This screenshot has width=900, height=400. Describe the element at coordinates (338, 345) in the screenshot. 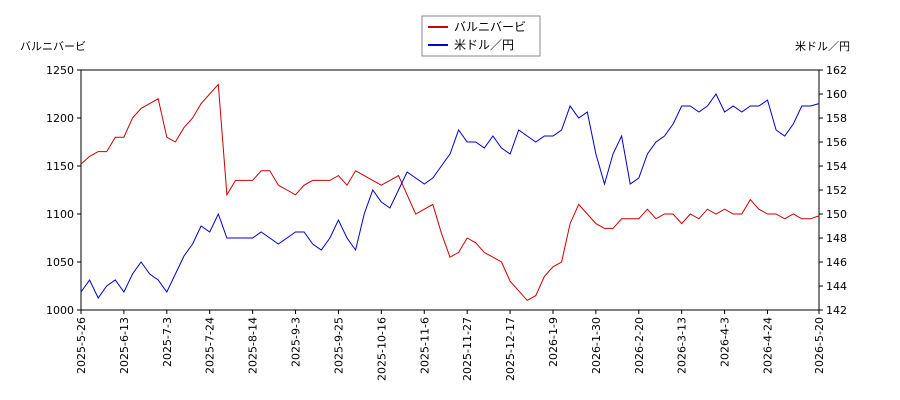

I see `x-tick-label: 2025-9-25` at that location.